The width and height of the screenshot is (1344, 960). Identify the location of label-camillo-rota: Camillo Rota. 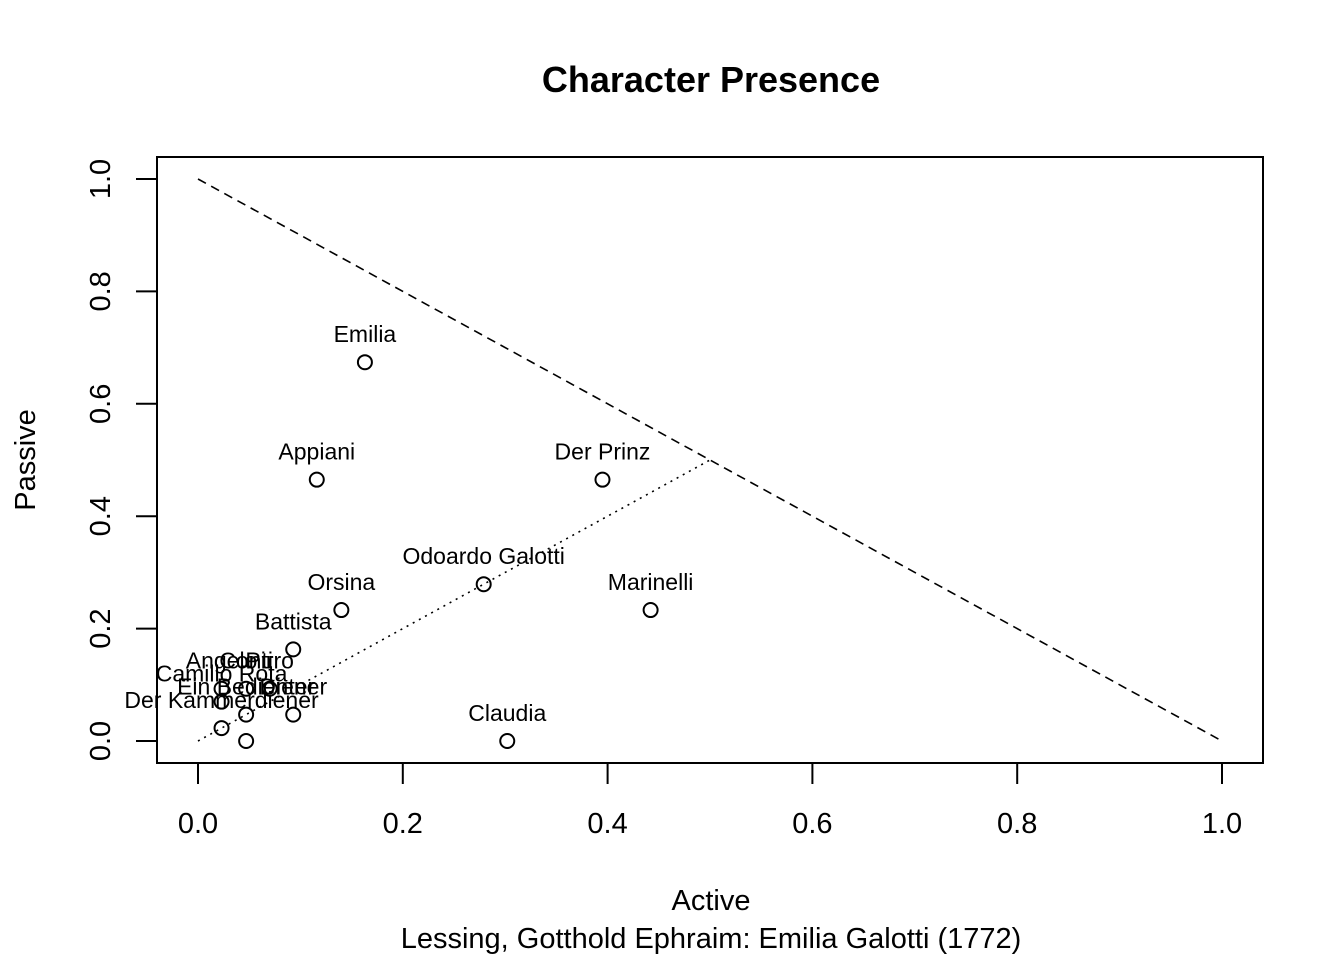
(222, 674).